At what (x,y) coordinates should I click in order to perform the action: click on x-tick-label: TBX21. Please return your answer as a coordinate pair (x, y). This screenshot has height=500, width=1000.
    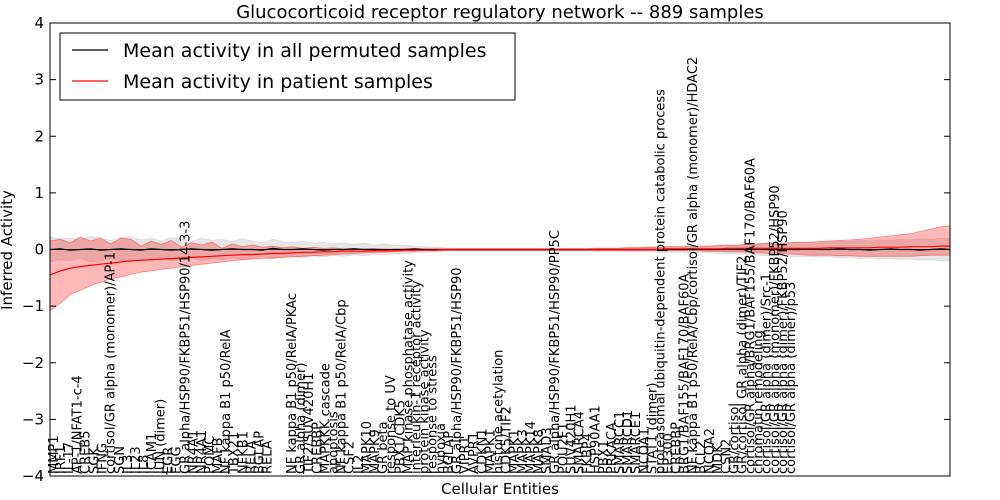
    Looking at the image, I should click on (234, 453).